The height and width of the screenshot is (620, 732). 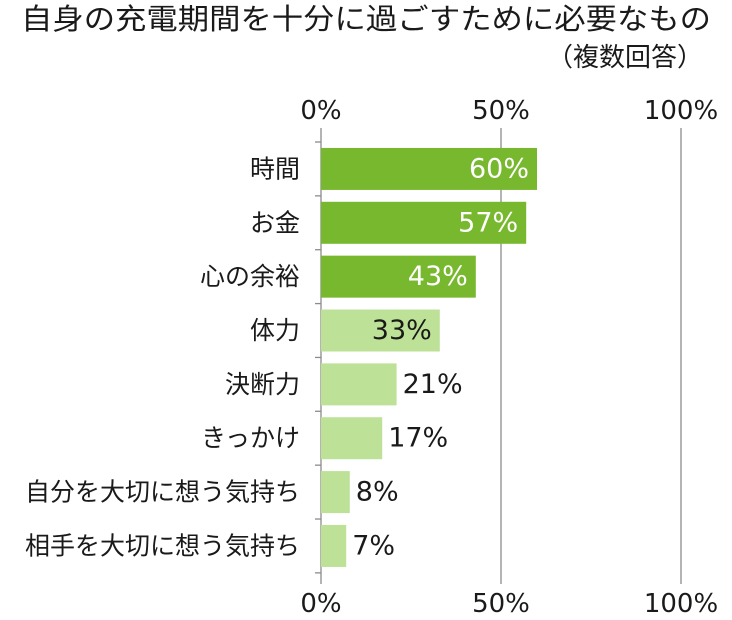 I want to click on category-label-6: きっかけ, so click(x=250, y=438).